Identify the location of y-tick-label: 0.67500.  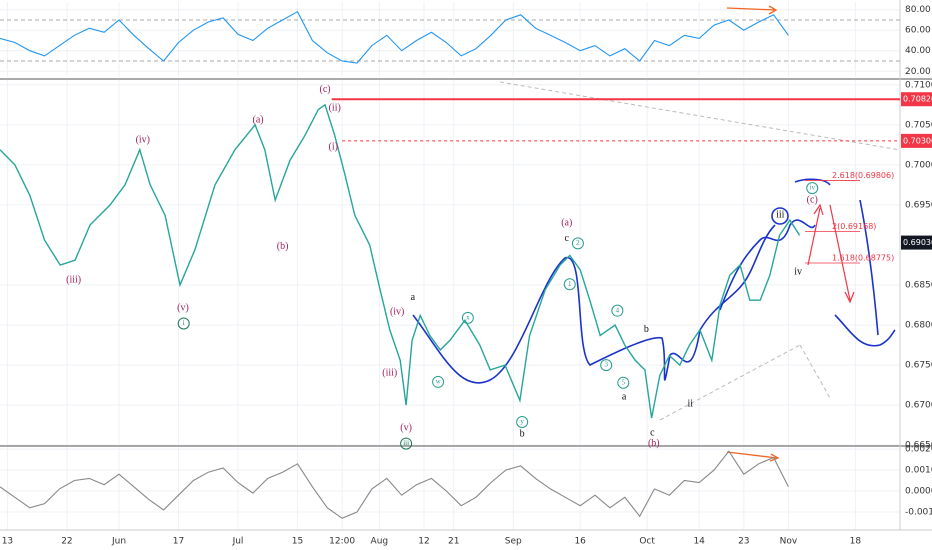
(918, 366).